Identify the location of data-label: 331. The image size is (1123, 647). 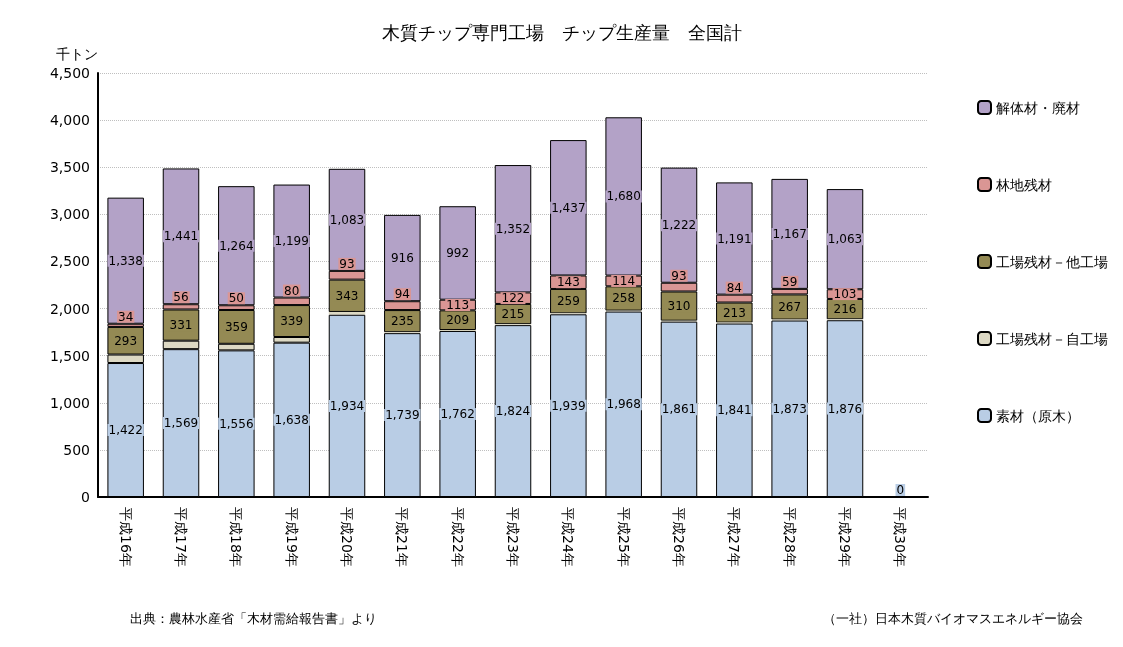
(181, 325).